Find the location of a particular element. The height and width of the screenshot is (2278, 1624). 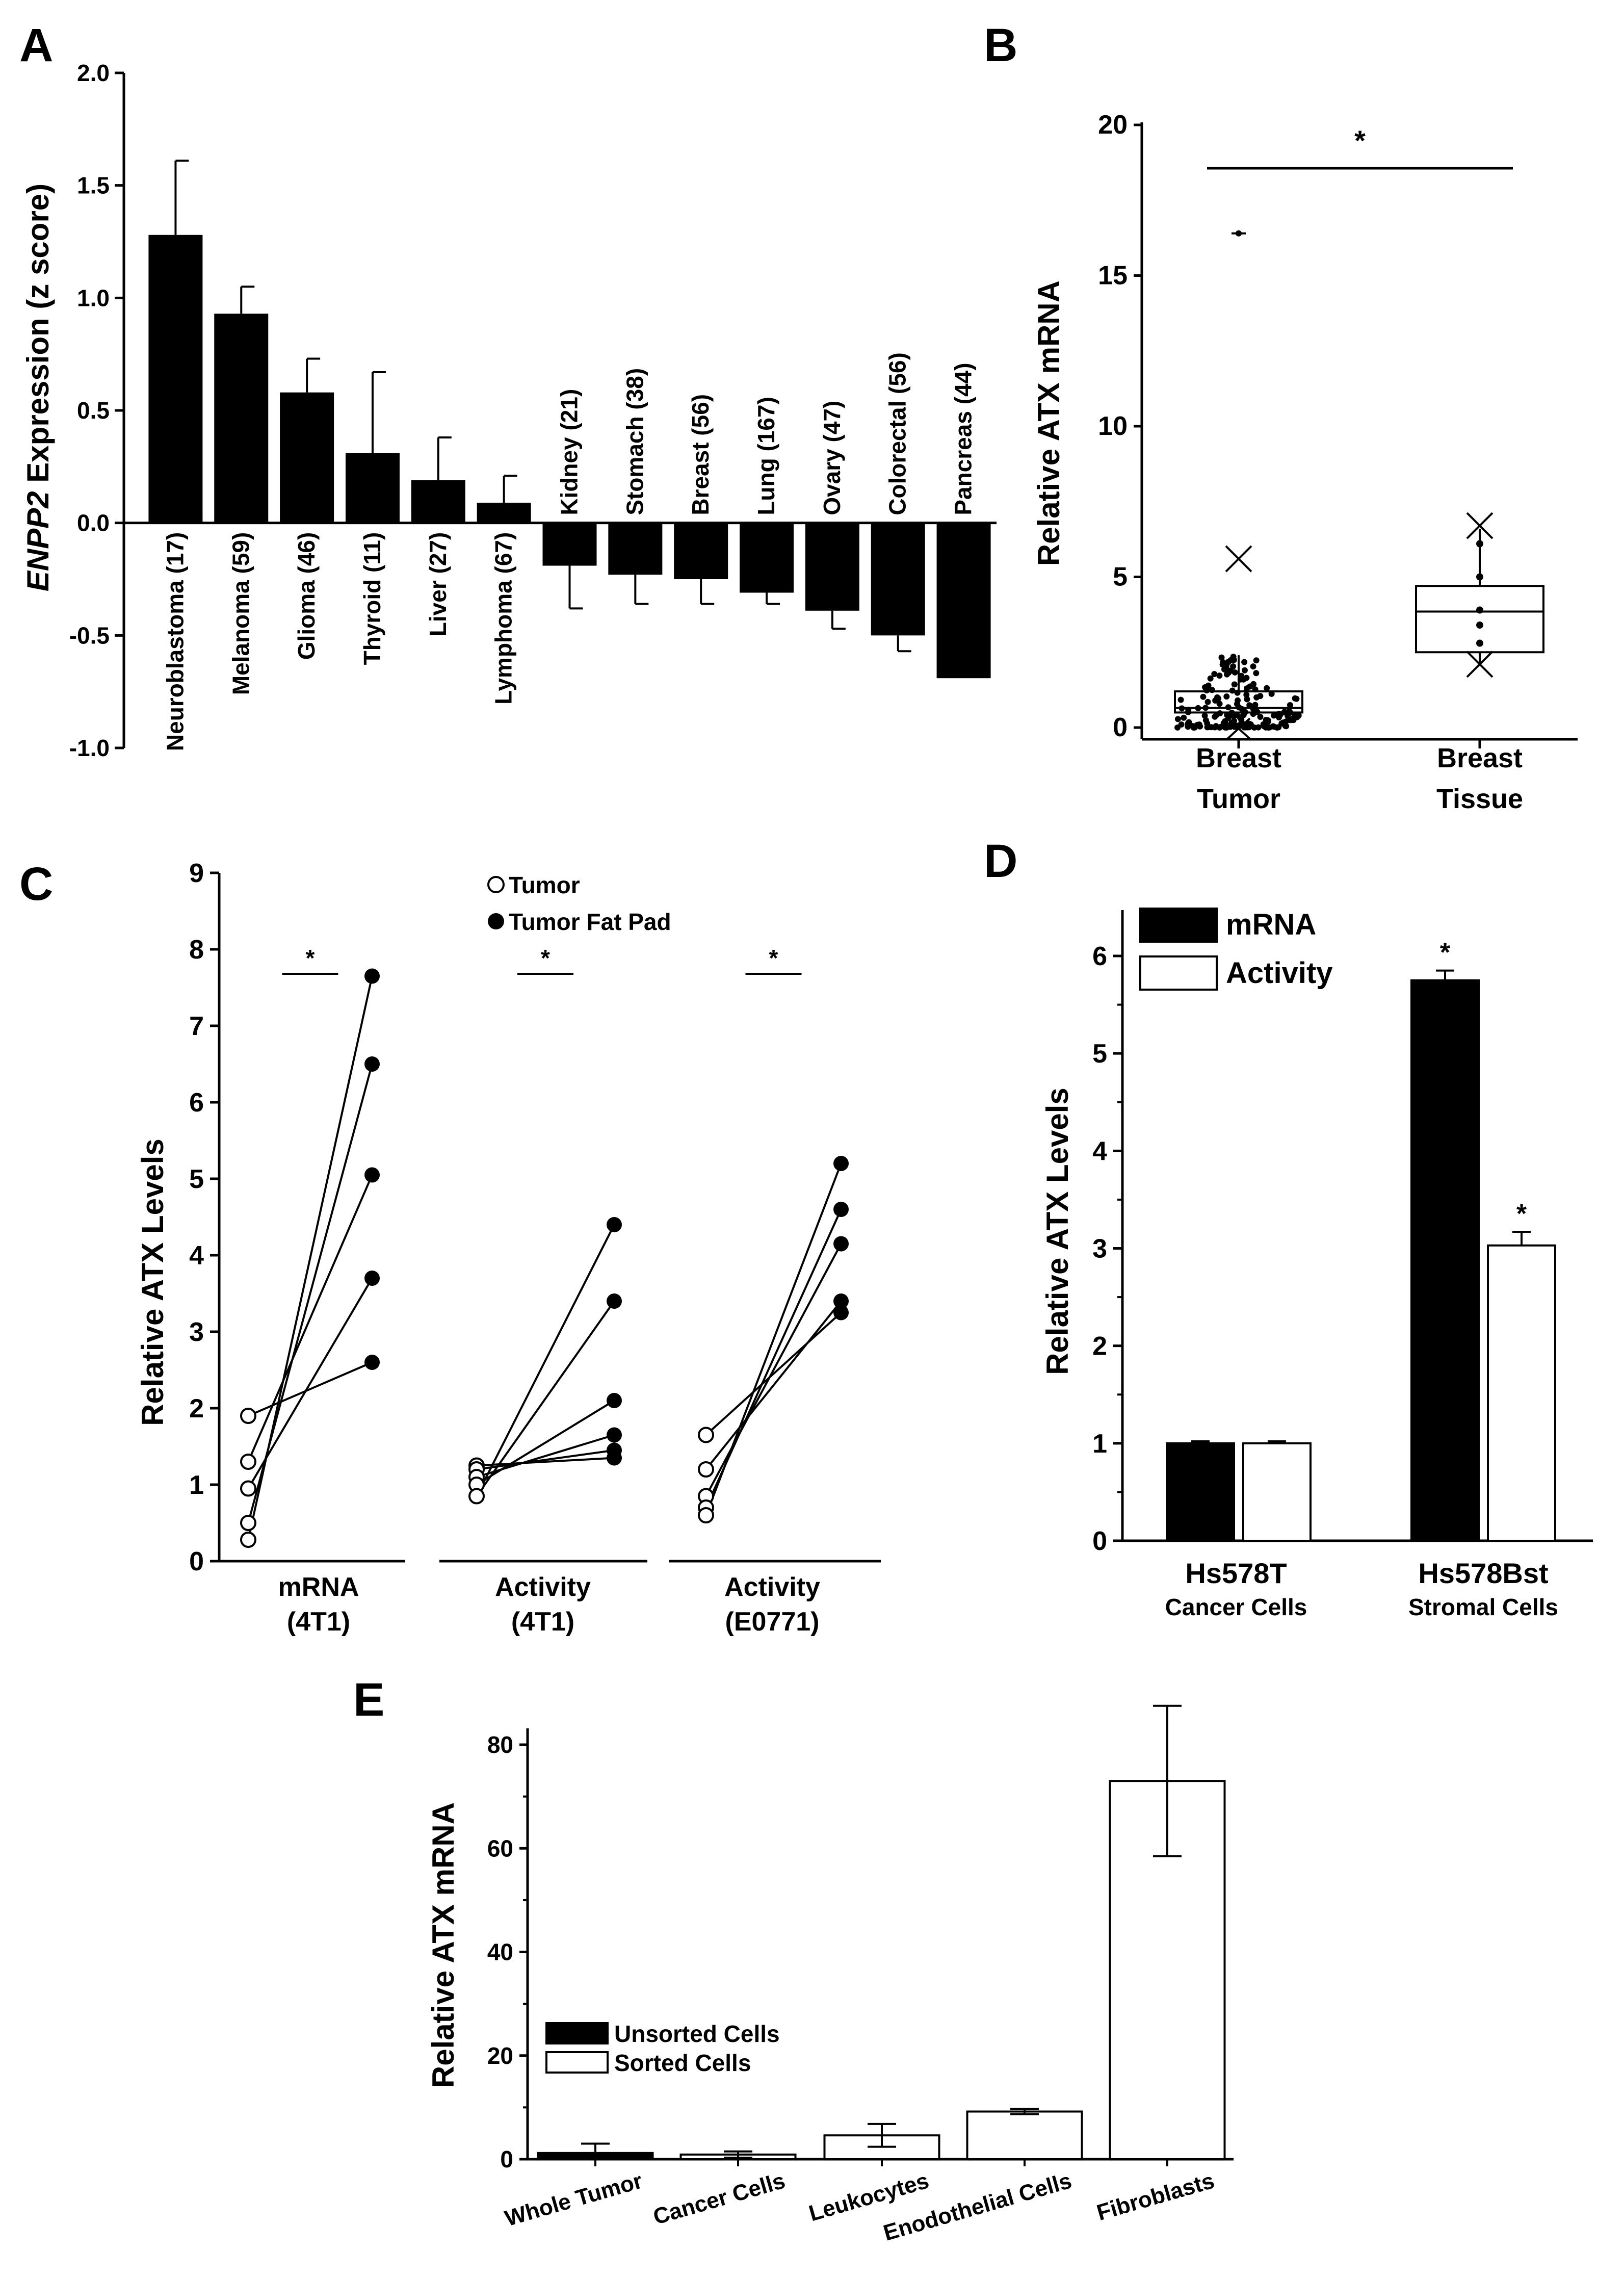

panel-e-bar is located at coordinates (1024, 2135).